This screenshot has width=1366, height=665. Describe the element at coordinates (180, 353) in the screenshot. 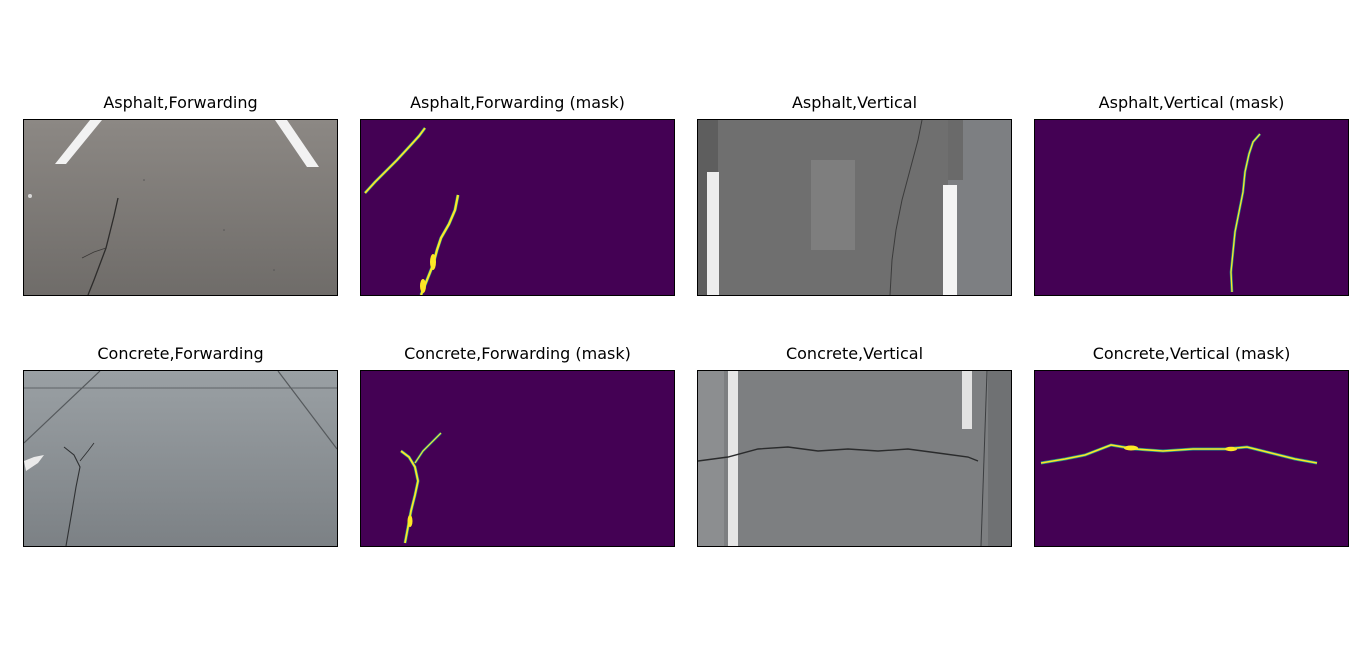

I see `panel-title: Concrete,Forwarding` at that location.